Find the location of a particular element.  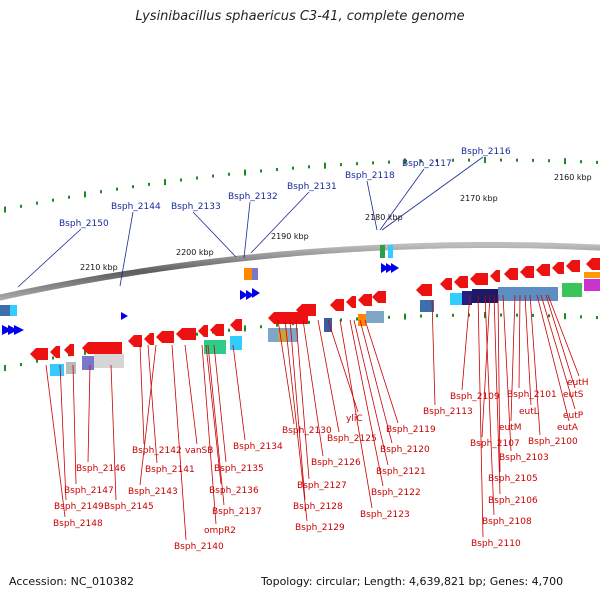

forward-gene-label: Bsph_2117 is located at coordinates (427, 164).